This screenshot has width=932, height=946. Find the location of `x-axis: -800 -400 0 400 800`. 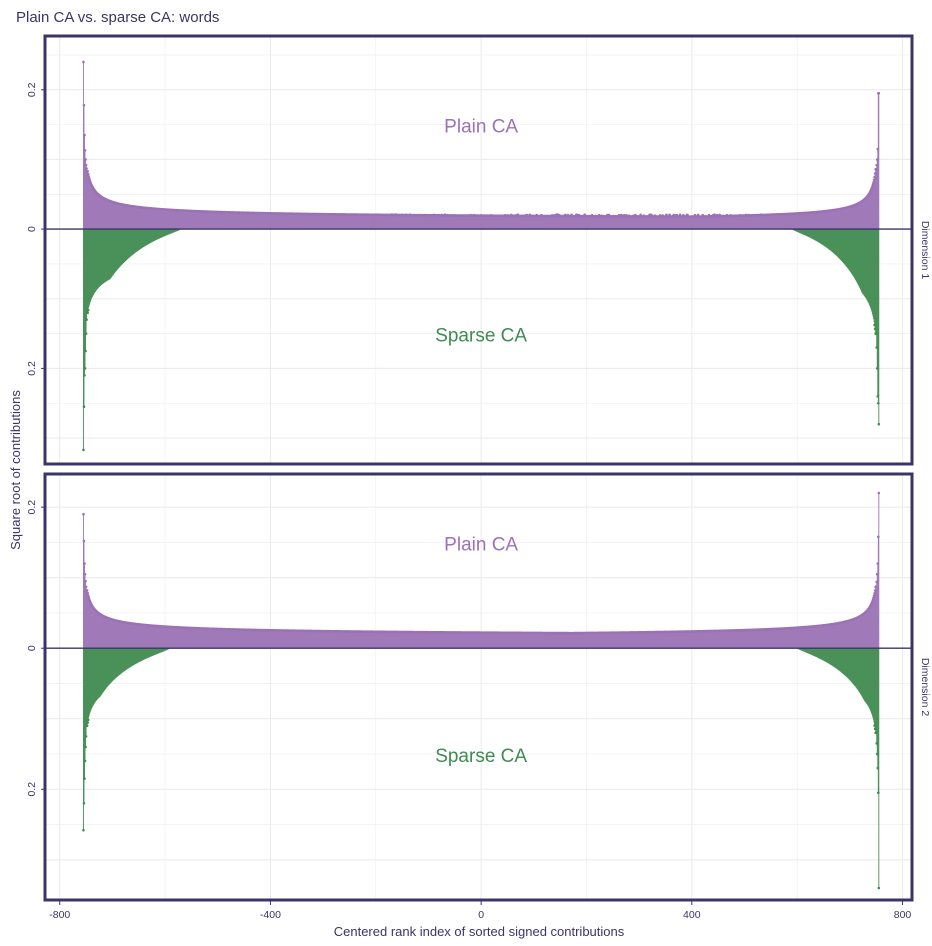

x-axis: -800 -400 0 400 800 is located at coordinates (480, 910).